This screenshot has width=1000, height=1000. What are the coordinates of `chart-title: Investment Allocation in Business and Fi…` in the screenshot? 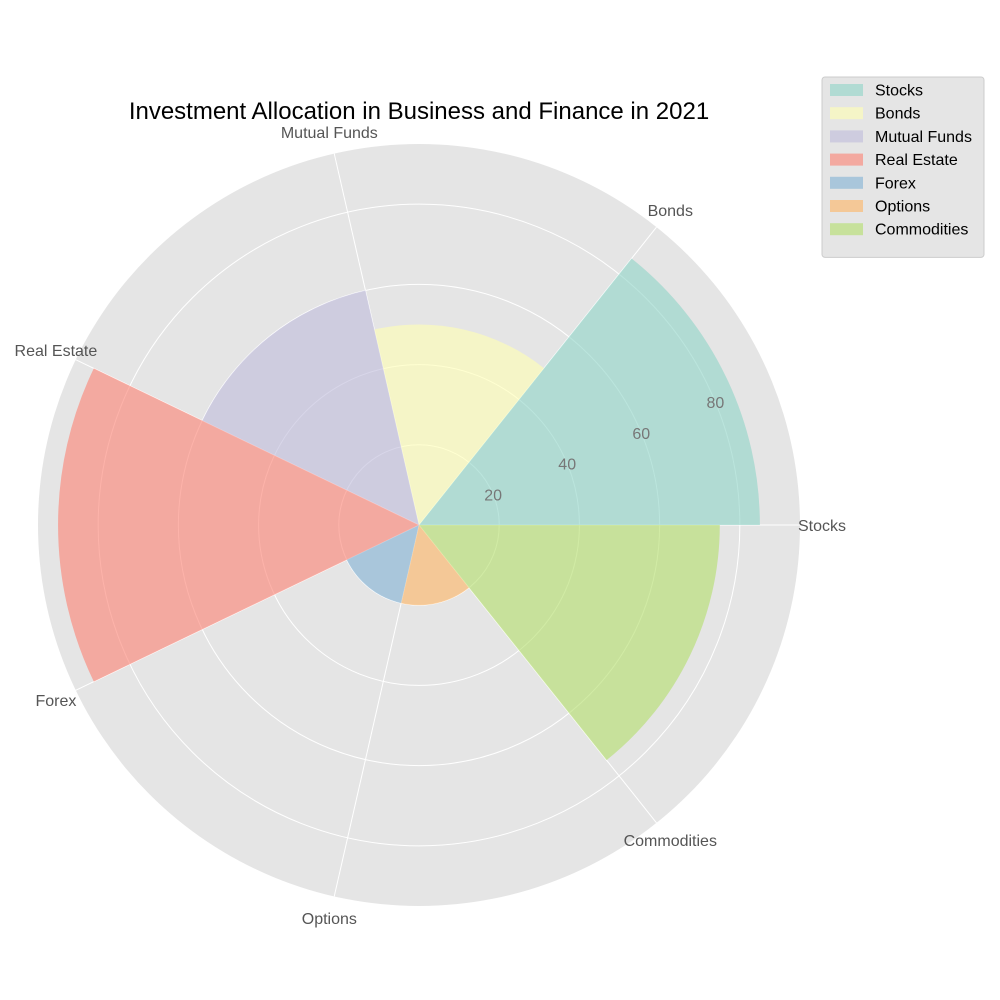 It's located at (419, 111).